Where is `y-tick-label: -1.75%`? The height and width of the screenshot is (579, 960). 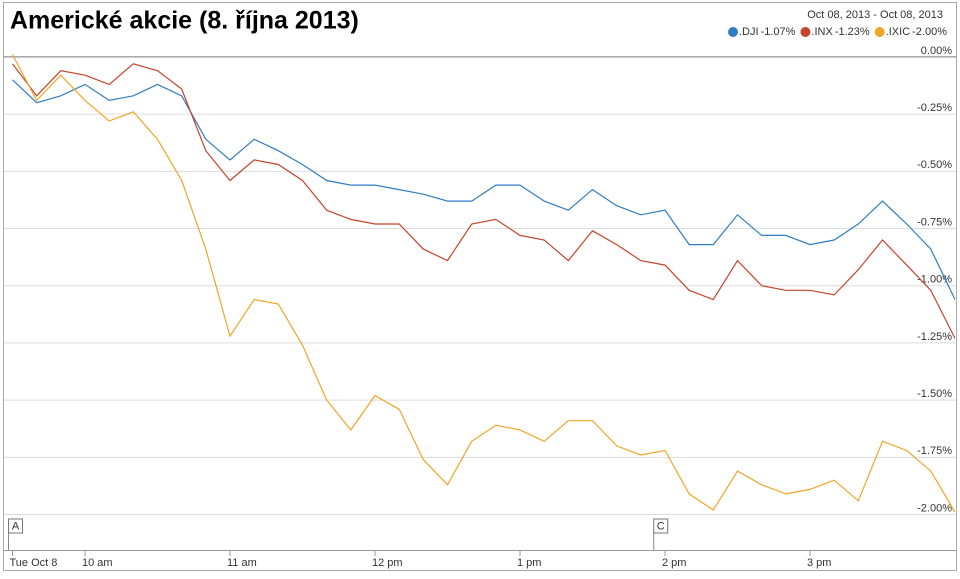
y-tick-label: -1.75% is located at coordinates (934, 451).